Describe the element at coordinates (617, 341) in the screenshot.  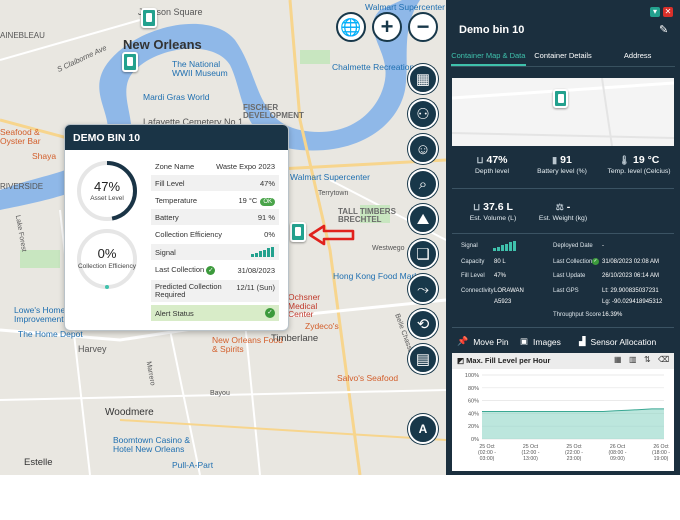
I see `sensor-allocation-button: ▟ Sensor Allocation` at that location.